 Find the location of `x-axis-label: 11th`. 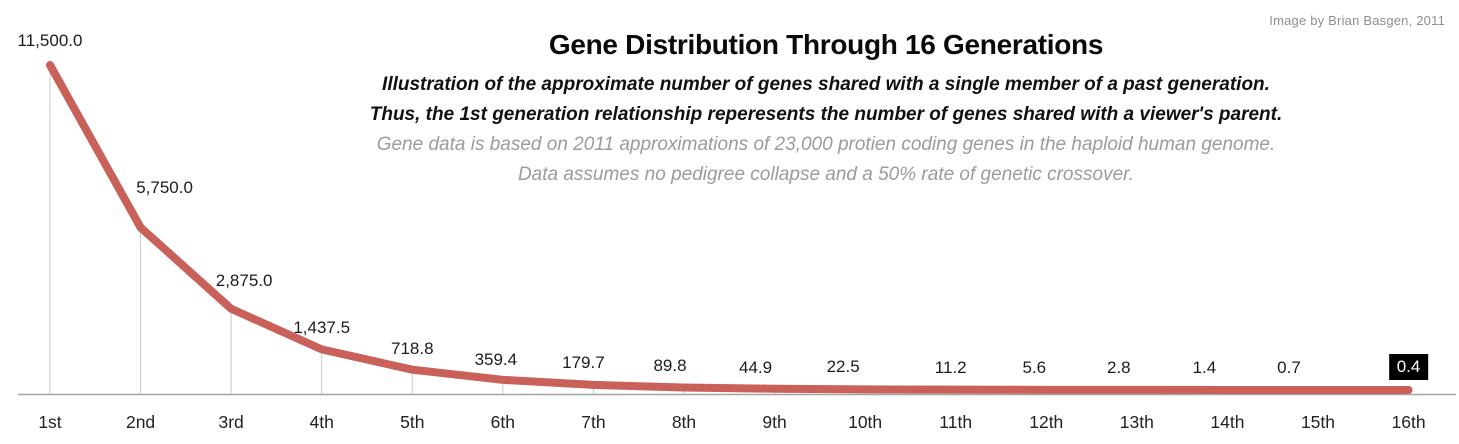

x-axis-label: 11th is located at coordinates (956, 422).